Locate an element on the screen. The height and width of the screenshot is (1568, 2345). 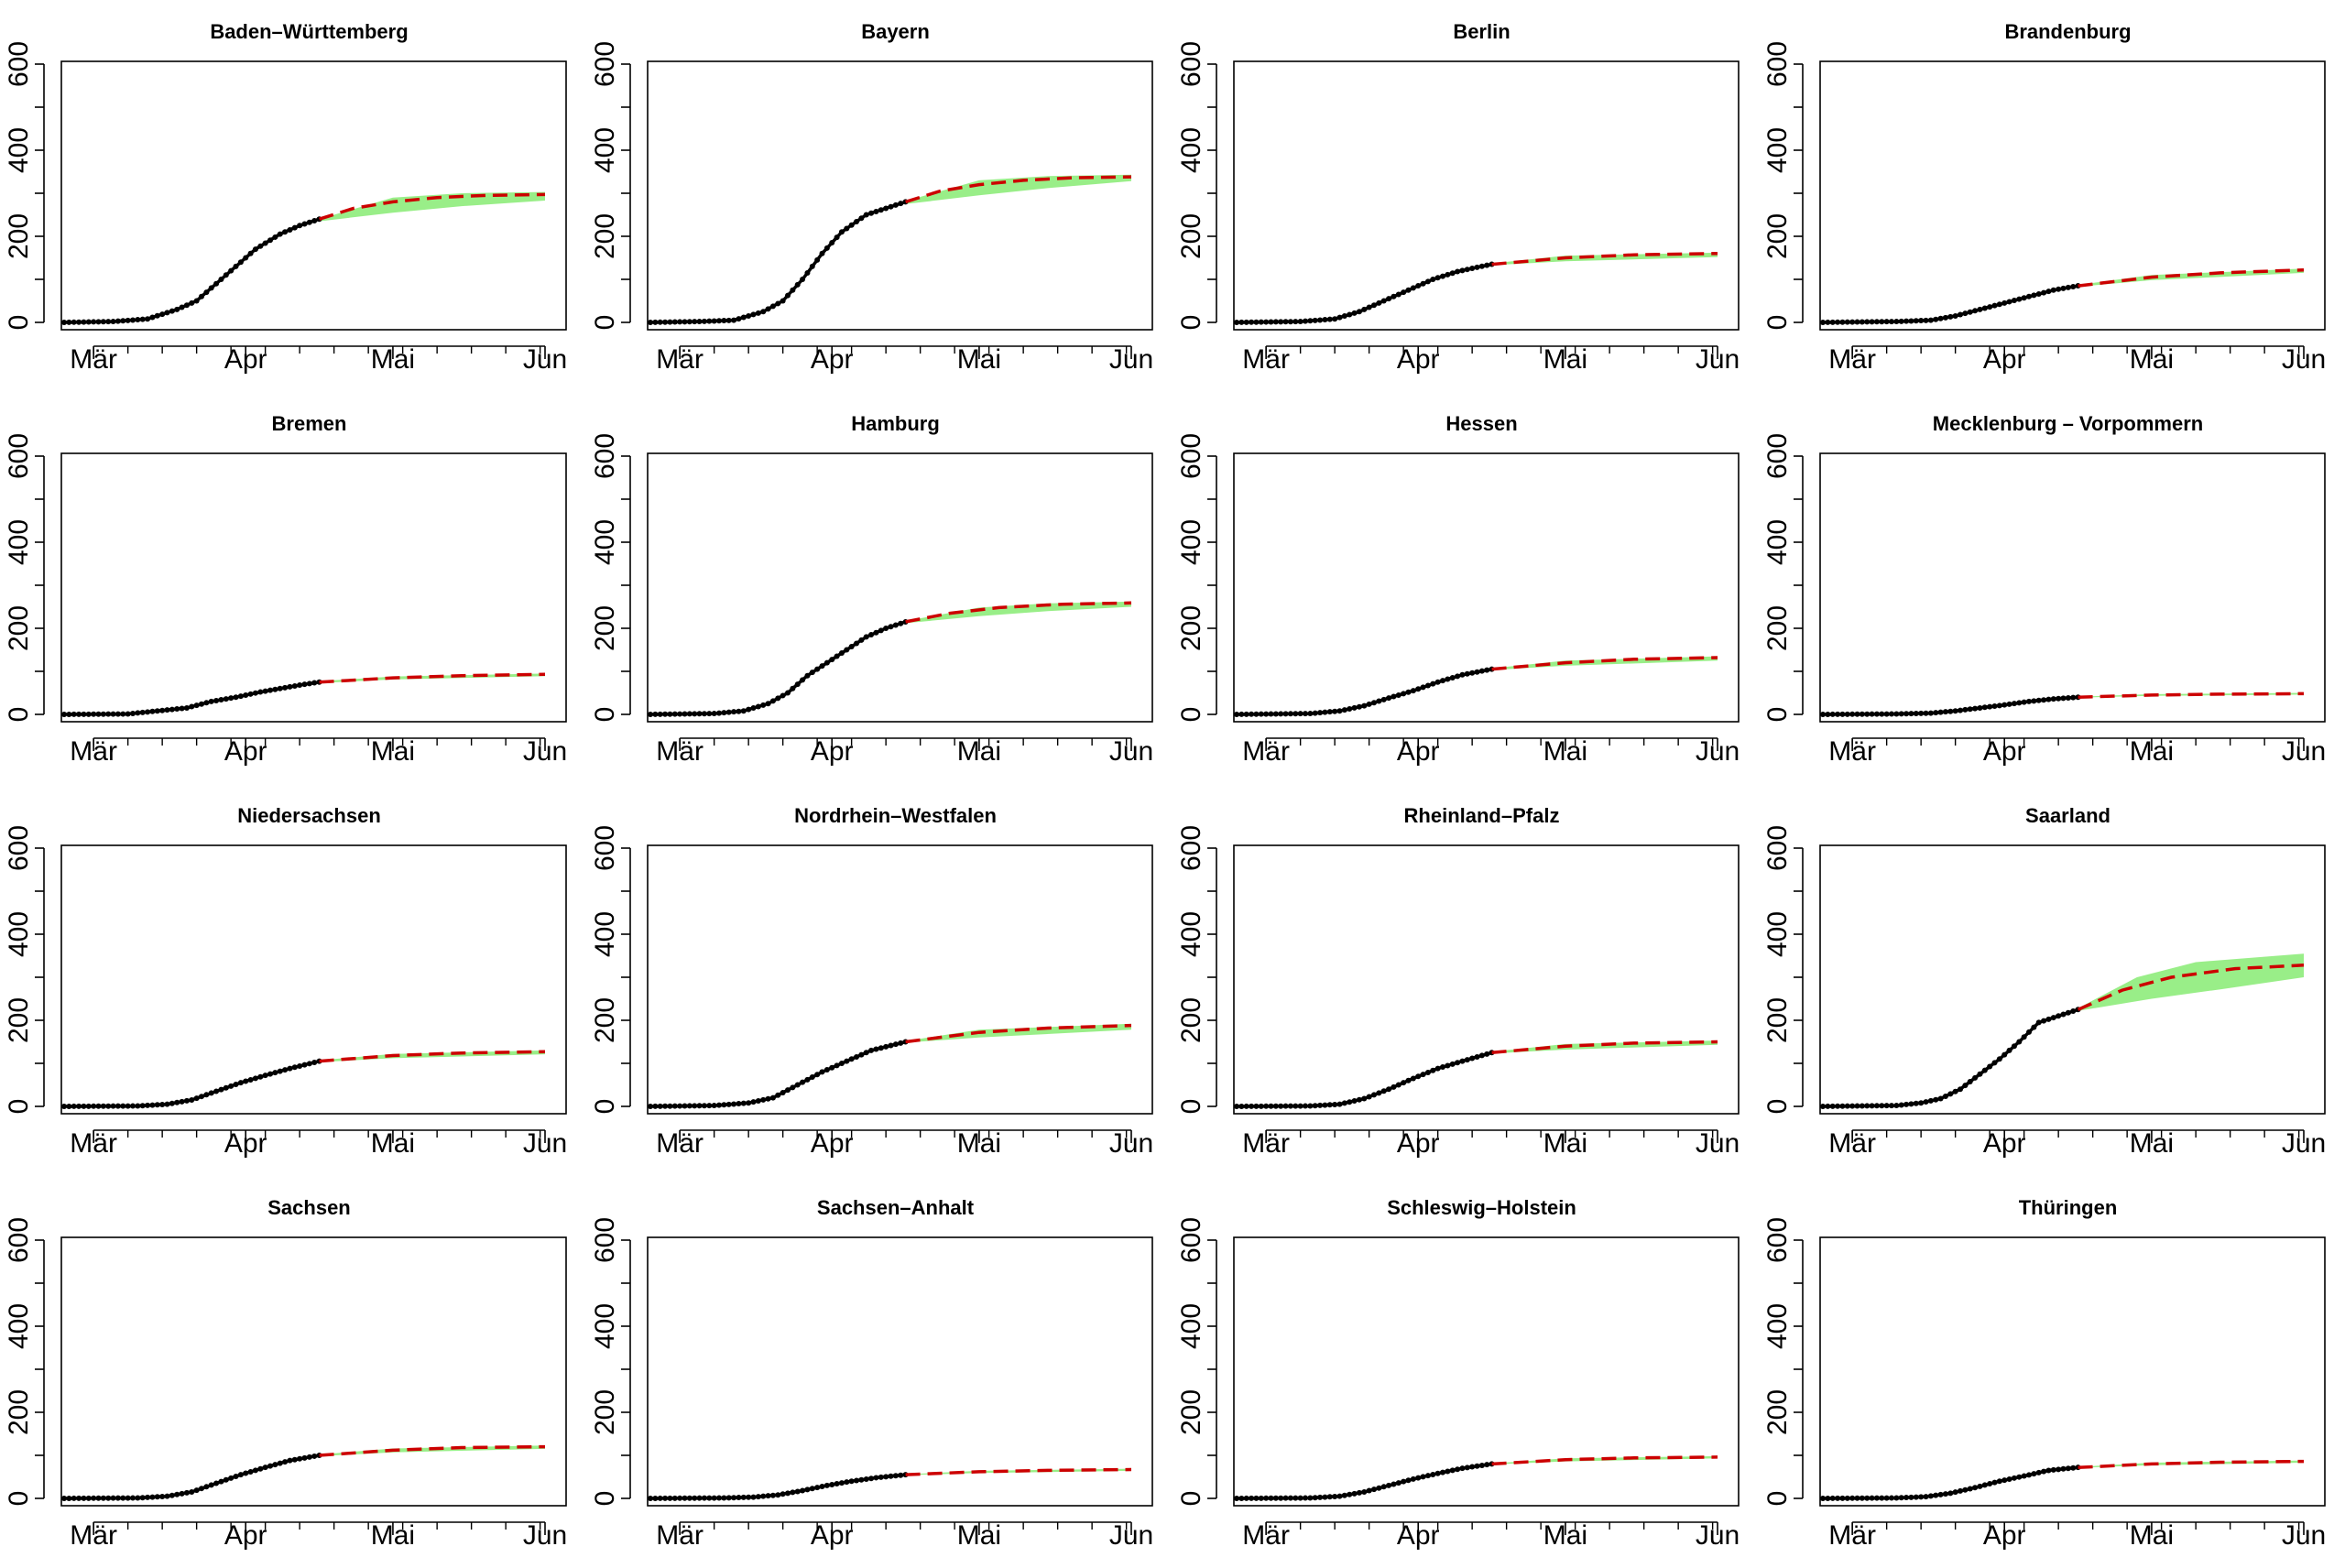
y-tick-label: 200 is located at coordinates (19, 236).